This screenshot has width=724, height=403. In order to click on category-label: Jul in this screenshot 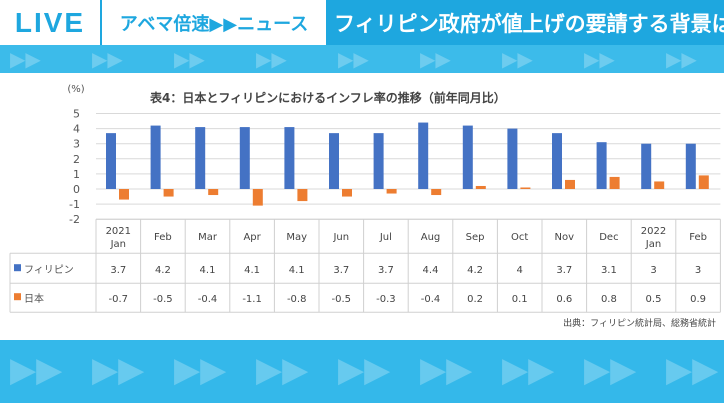, I will do `click(385, 237)`.